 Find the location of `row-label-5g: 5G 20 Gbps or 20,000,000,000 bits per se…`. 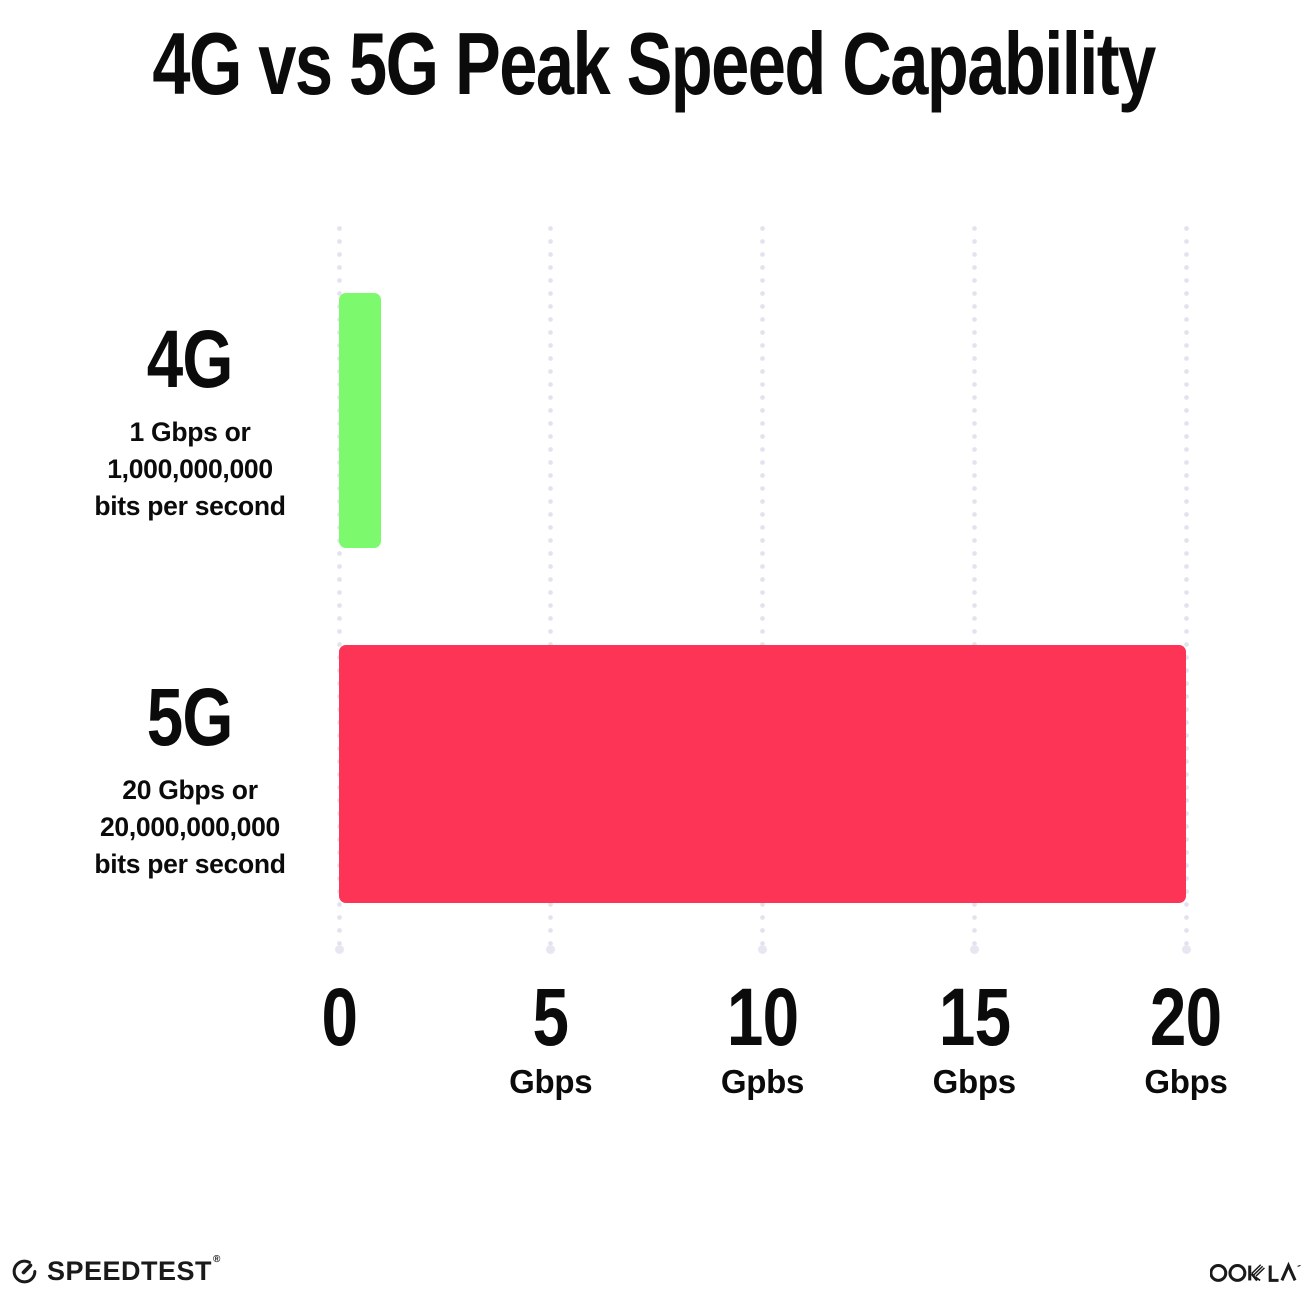

row-label-5g: 5G 20 Gbps or 20,000,000,000 bits per se… is located at coordinates (190, 779).